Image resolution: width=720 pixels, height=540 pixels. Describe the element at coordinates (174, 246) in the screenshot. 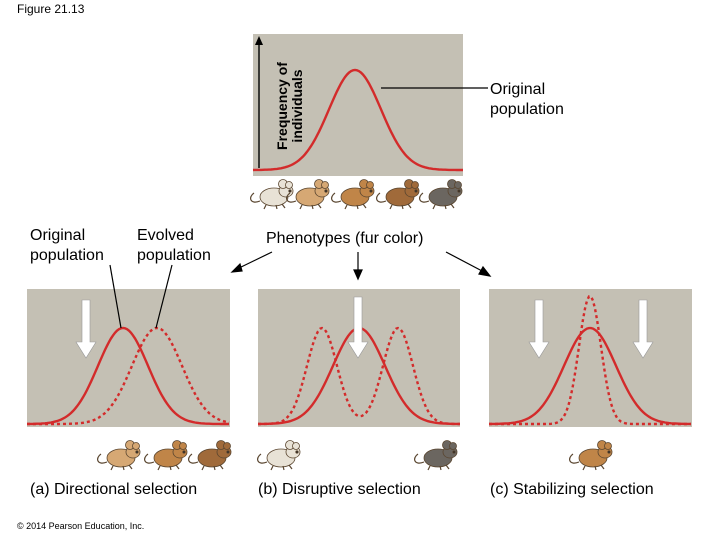

I see `panel-a-evolved-label: Evolved population` at that location.